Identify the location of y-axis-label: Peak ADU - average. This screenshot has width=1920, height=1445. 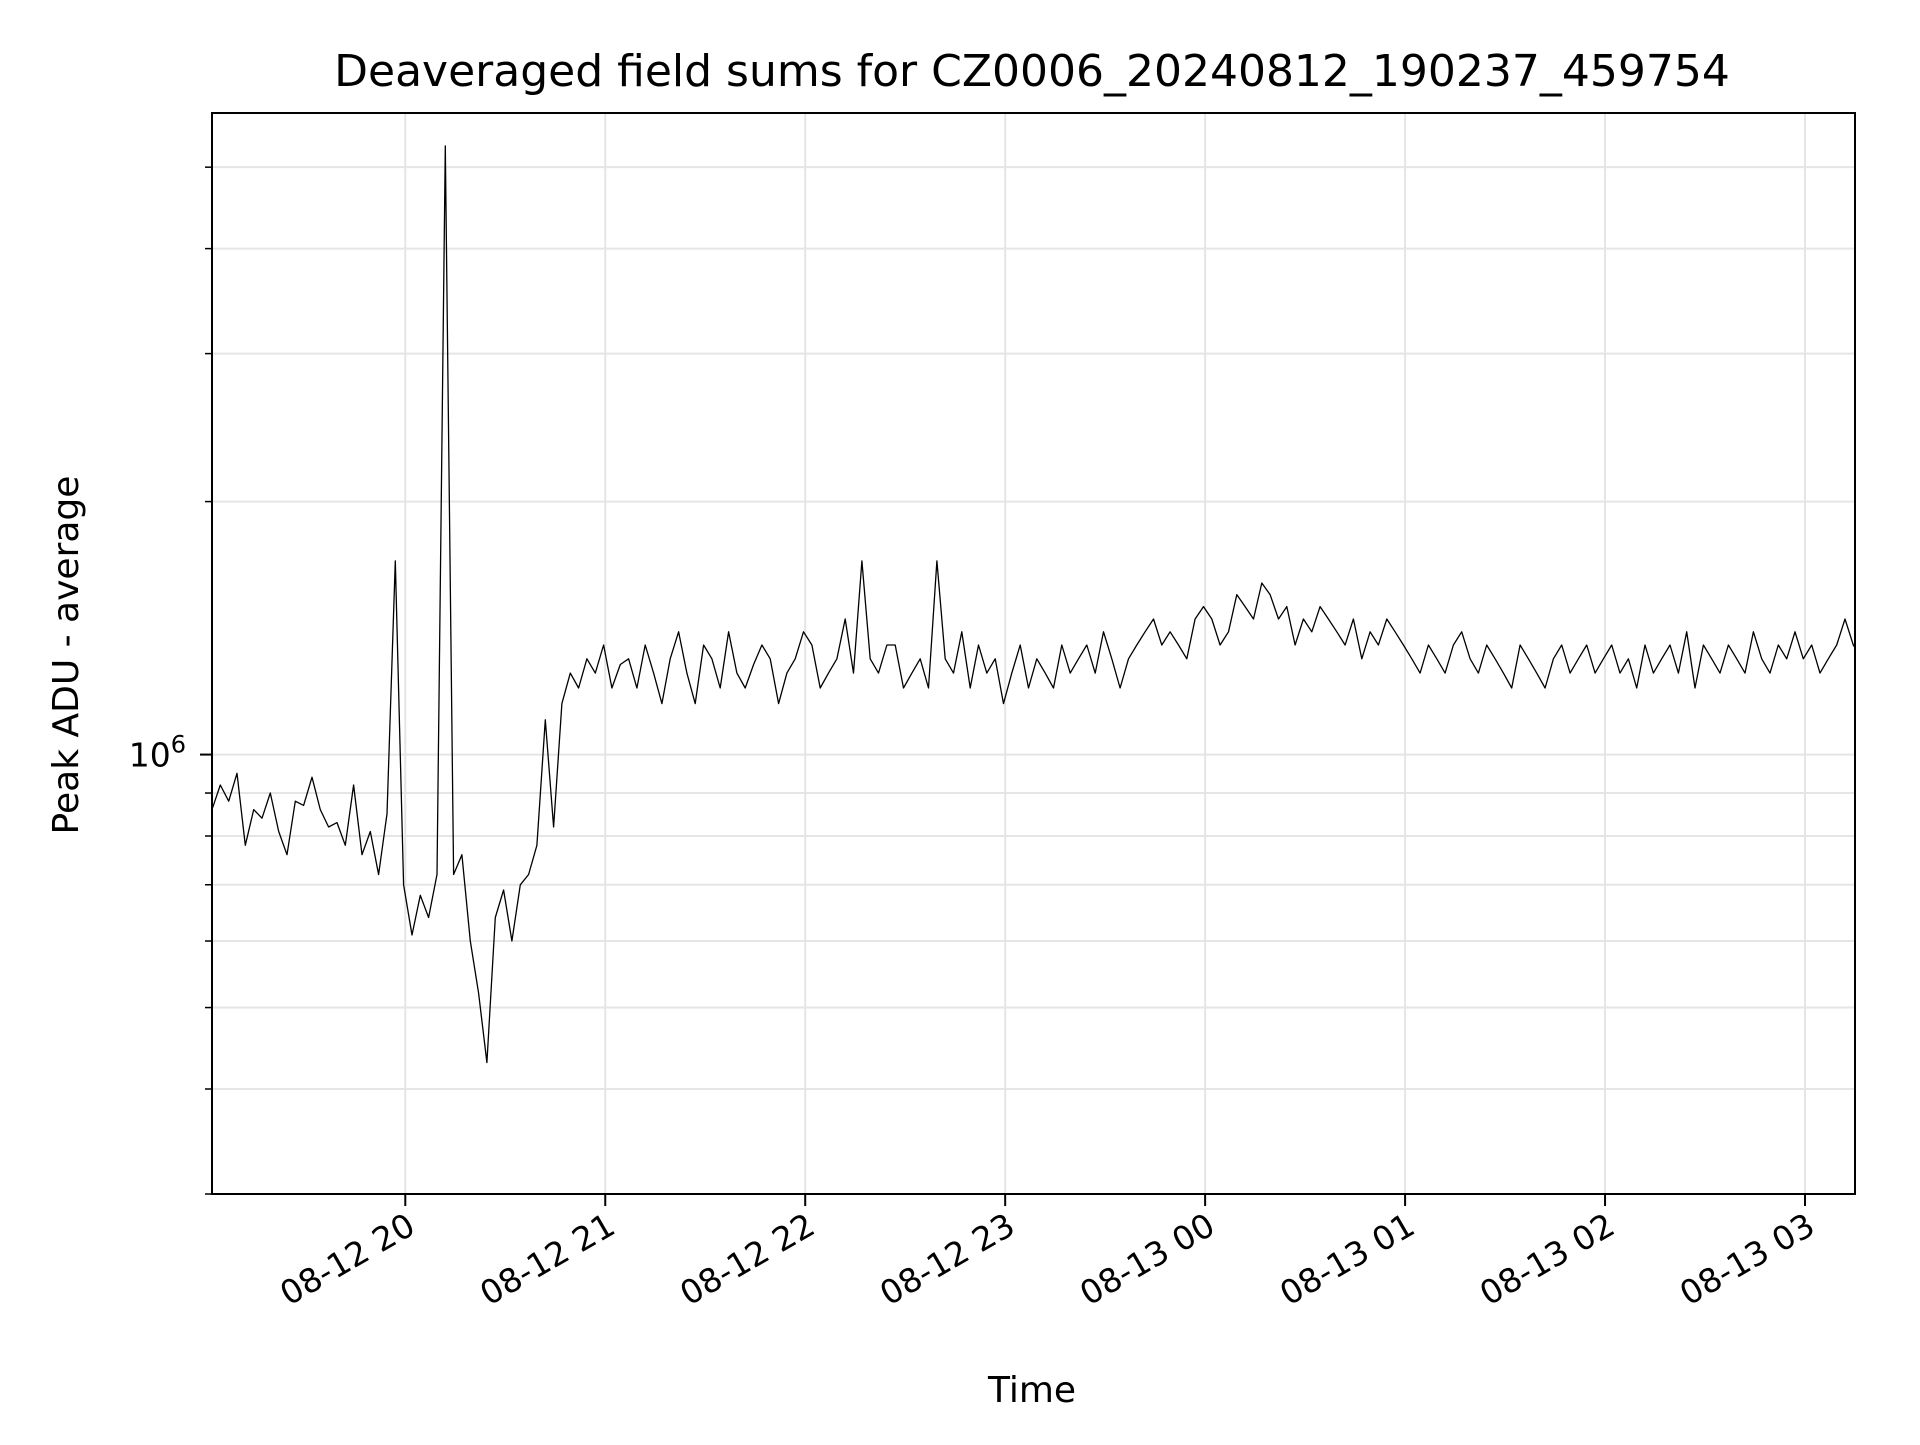
(66, 655).